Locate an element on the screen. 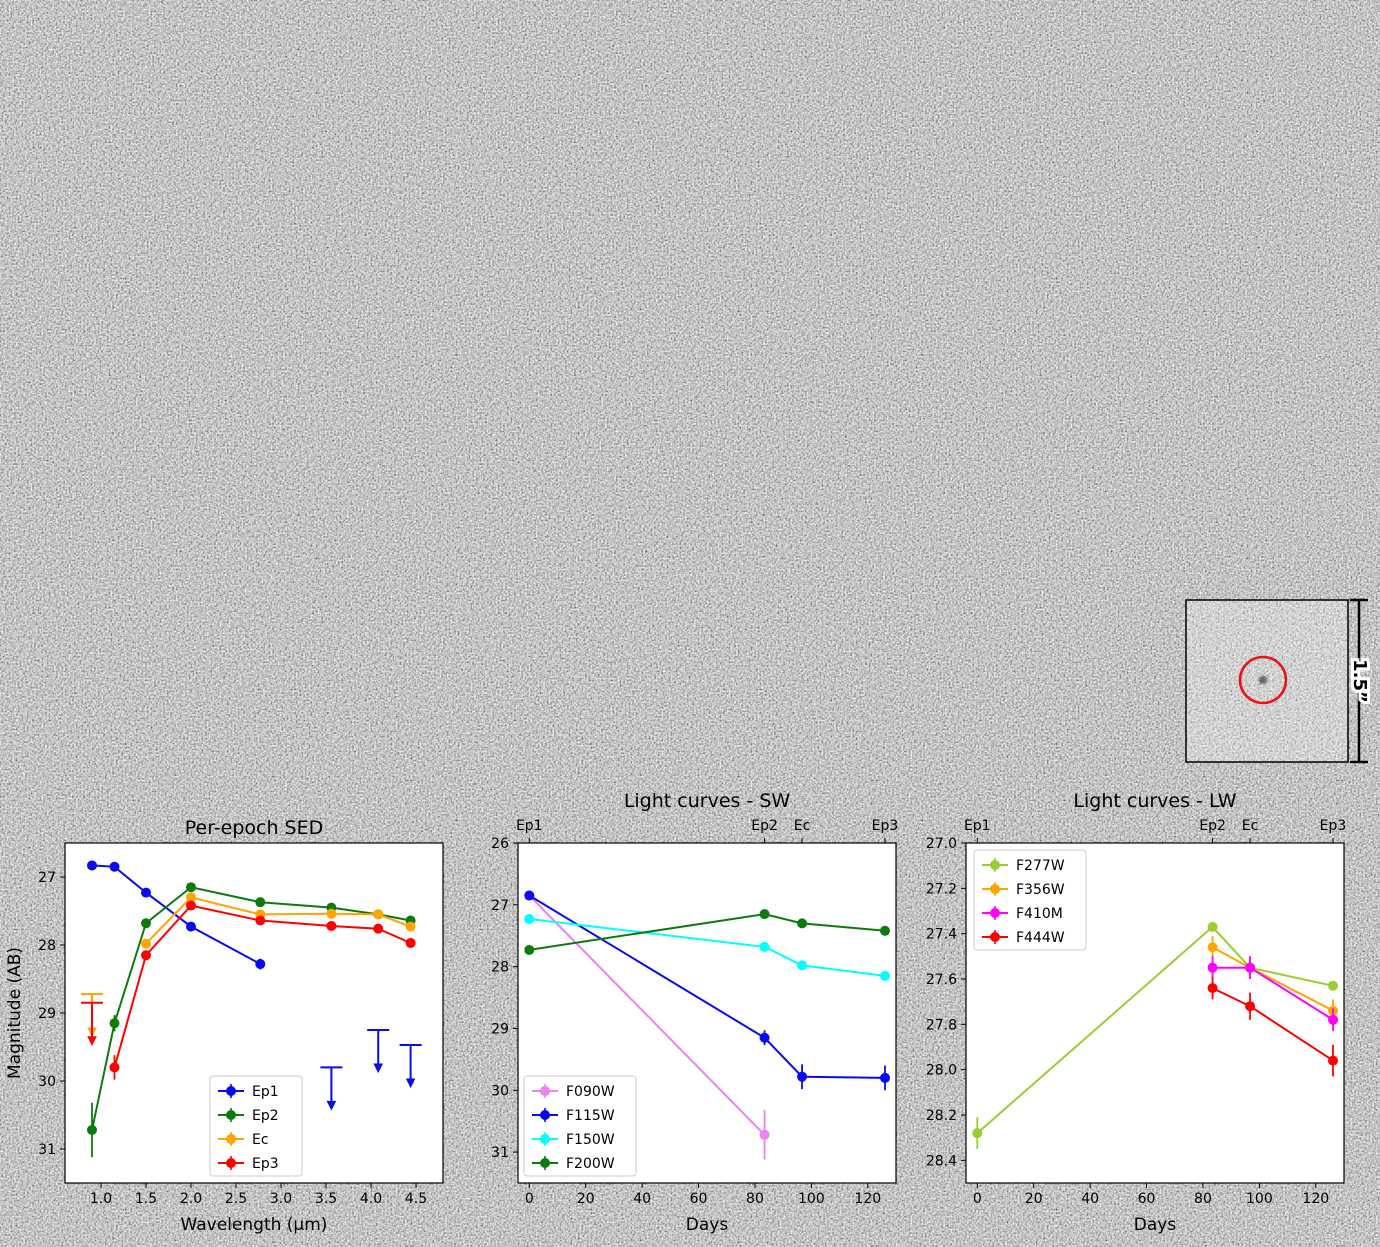 The height and width of the screenshot is (1247, 1380). y-tick-label: 27.4 is located at coordinates (941, 935).